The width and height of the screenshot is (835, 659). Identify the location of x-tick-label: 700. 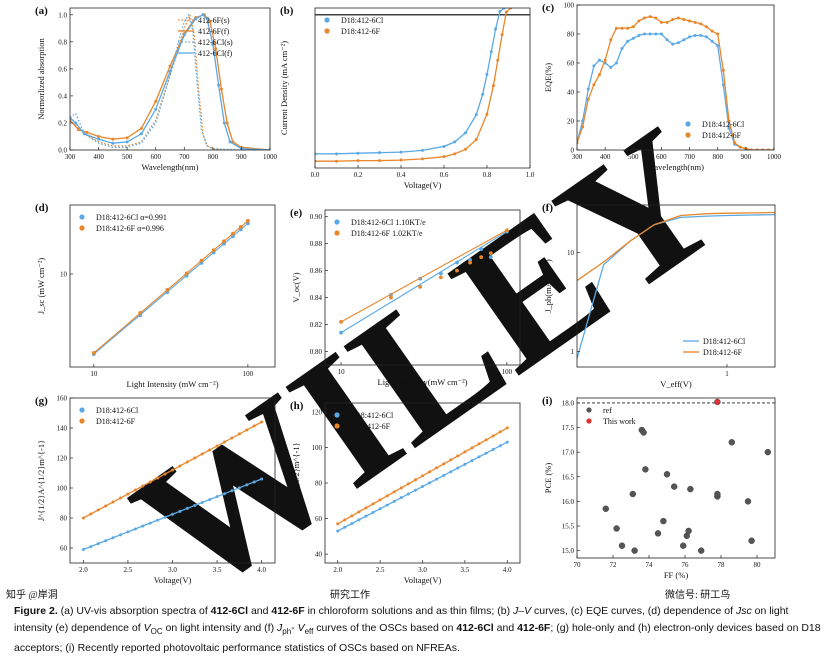
(184, 157).